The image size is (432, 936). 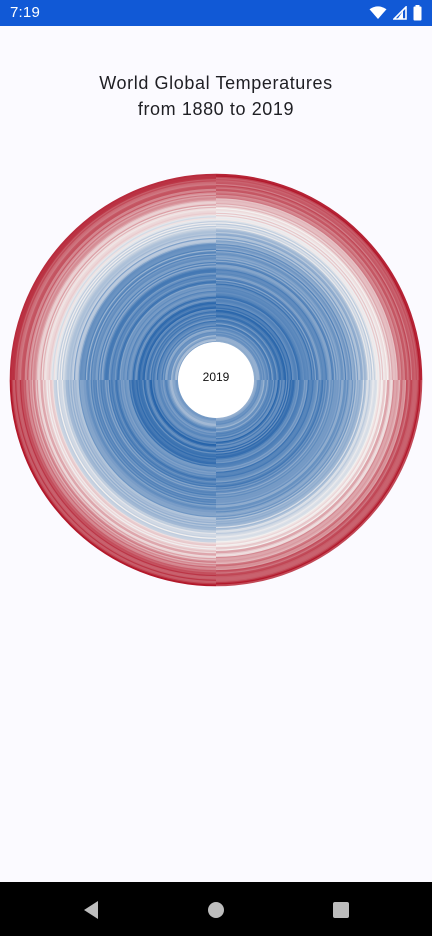 What do you see at coordinates (216, 910) in the screenshot?
I see `home-icon` at bounding box center [216, 910].